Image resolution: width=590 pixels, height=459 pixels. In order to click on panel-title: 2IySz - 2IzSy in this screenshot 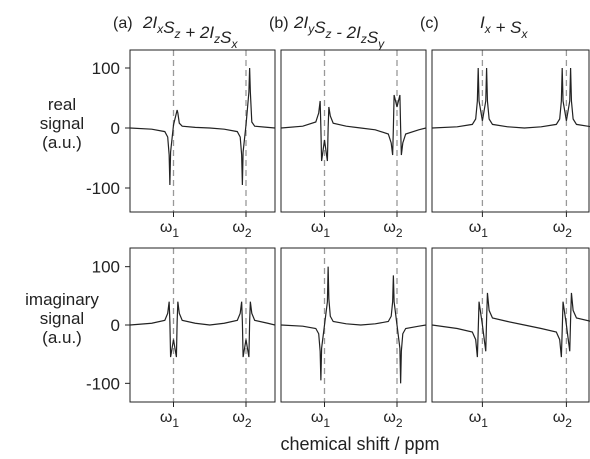, I will do `click(339, 32)`.